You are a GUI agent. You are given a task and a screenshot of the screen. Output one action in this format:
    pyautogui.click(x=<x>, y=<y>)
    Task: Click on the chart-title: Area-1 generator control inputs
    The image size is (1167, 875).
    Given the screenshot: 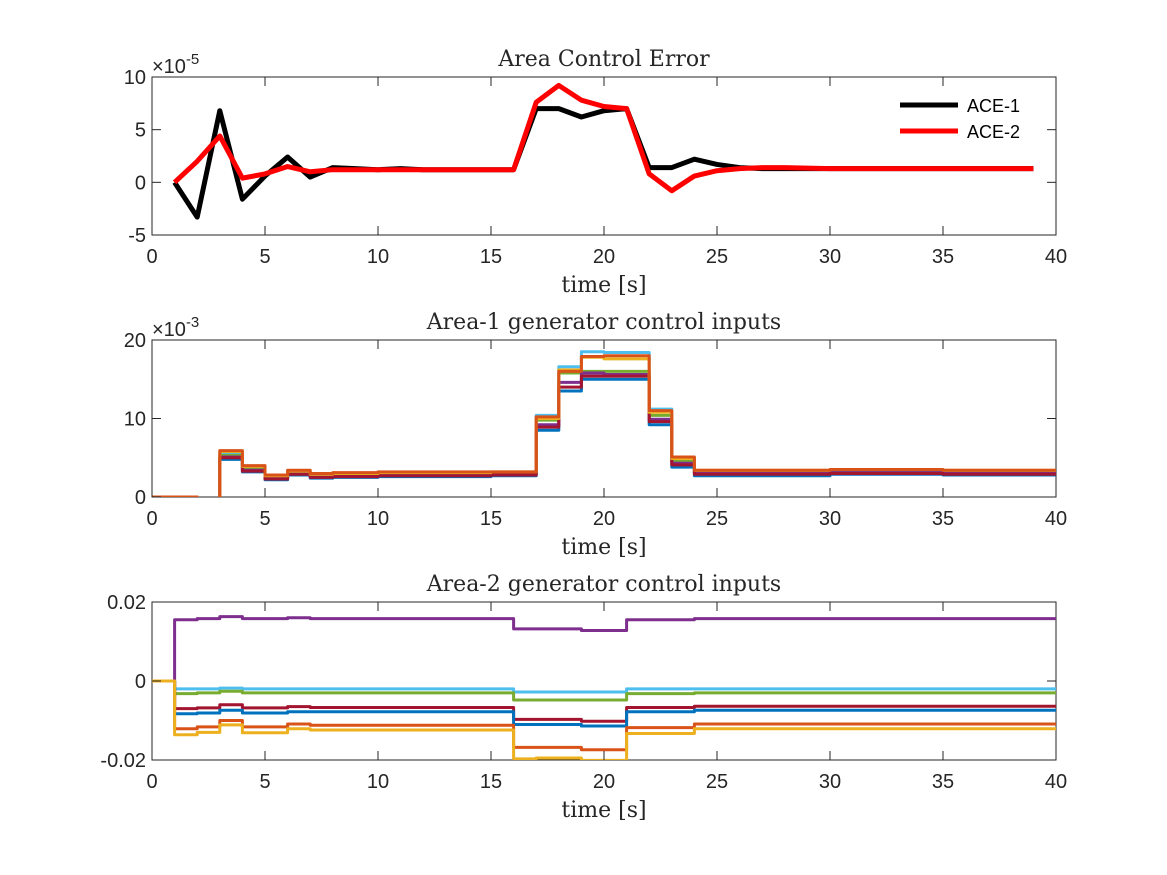 What is the action you would take?
    pyautogui.click(x=603, y=322)
    